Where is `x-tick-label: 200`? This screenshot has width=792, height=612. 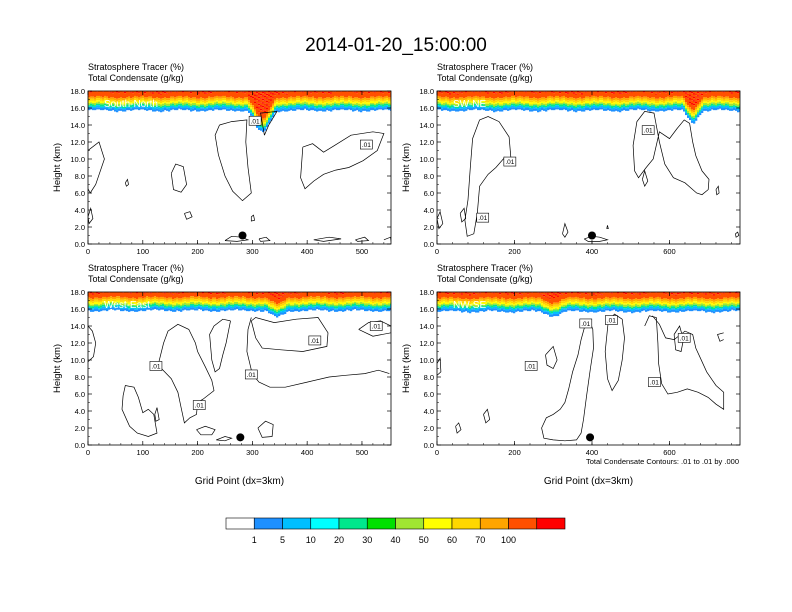
x-tick-label: 200 is located at coordinates (197, 452).